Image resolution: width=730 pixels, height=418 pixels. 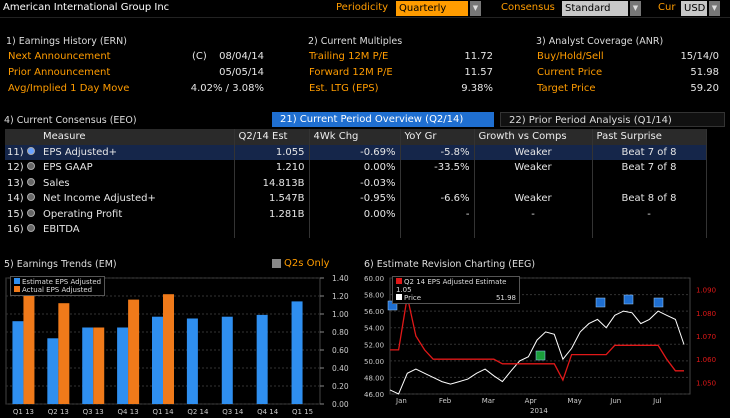 I want to click on consensus-chevron-icon: ▼, so click(x=635, y=8).